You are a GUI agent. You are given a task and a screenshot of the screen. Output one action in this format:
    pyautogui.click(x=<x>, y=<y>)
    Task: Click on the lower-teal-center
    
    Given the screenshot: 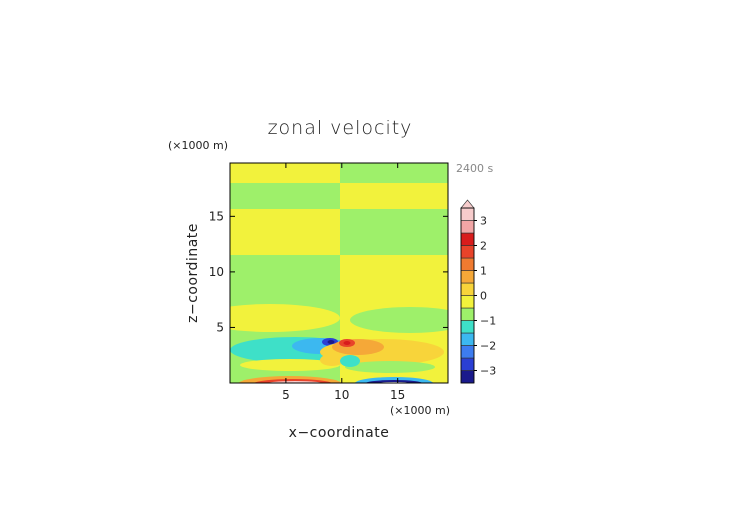 What is the action you would take?
    pyautogui.click(x=350, y=361)
    